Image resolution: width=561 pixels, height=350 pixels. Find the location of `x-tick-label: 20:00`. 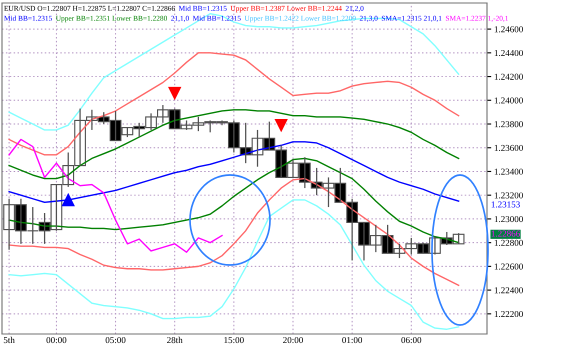

x-tick-label: 20:00 is located at coordinates (293, 340).